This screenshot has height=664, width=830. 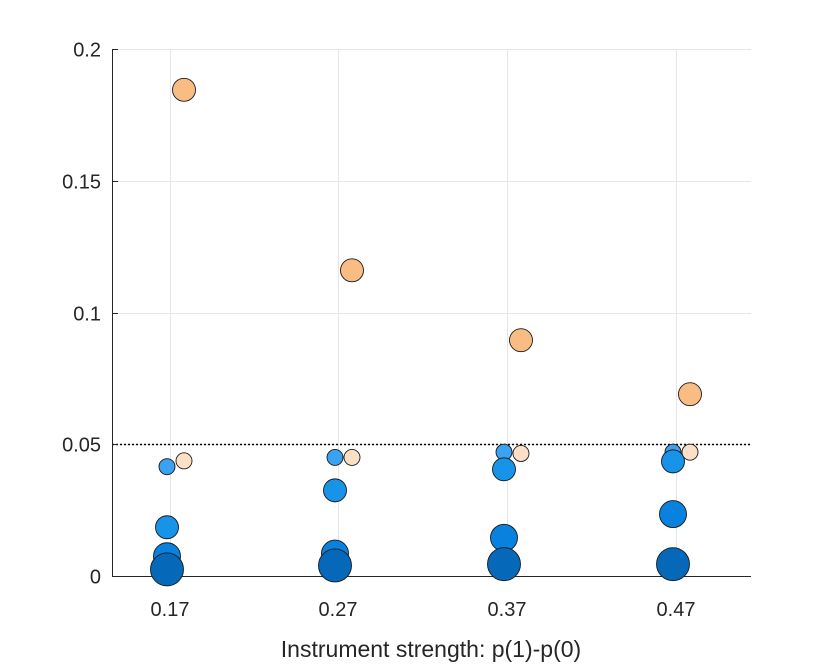 What do you see at coordinates (87, 315) in the screenshot?
I see `y-tick-label: 0.1` at bounding box center [87, 315].